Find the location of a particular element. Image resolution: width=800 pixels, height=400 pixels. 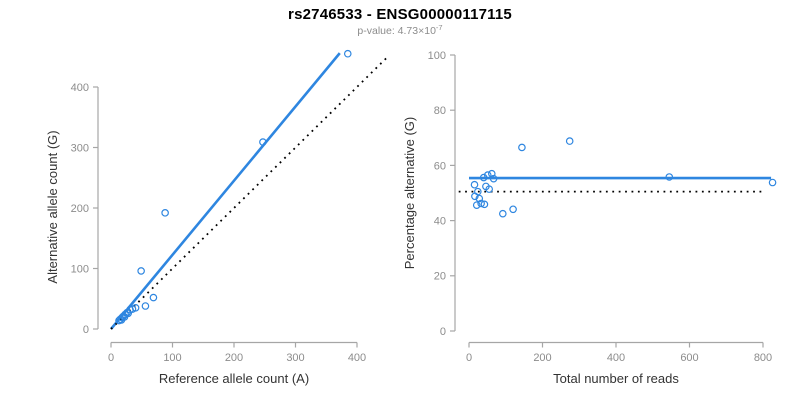

y-tick-label: 200 is located at coordinates (80, 209).